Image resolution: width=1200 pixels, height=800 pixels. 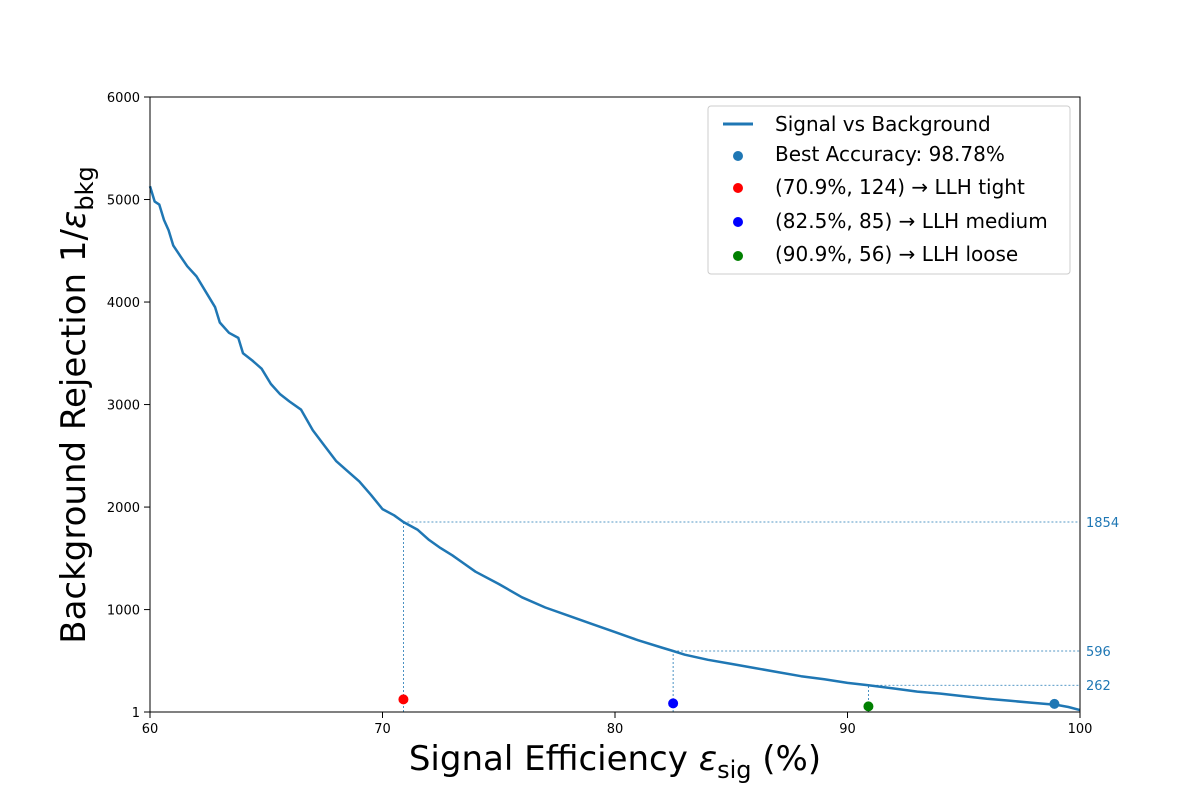 What do you see at coordinates (1080, 729) in the screenshot?
I see `x-tick-label: 100` at bounding box center [1080, 729].